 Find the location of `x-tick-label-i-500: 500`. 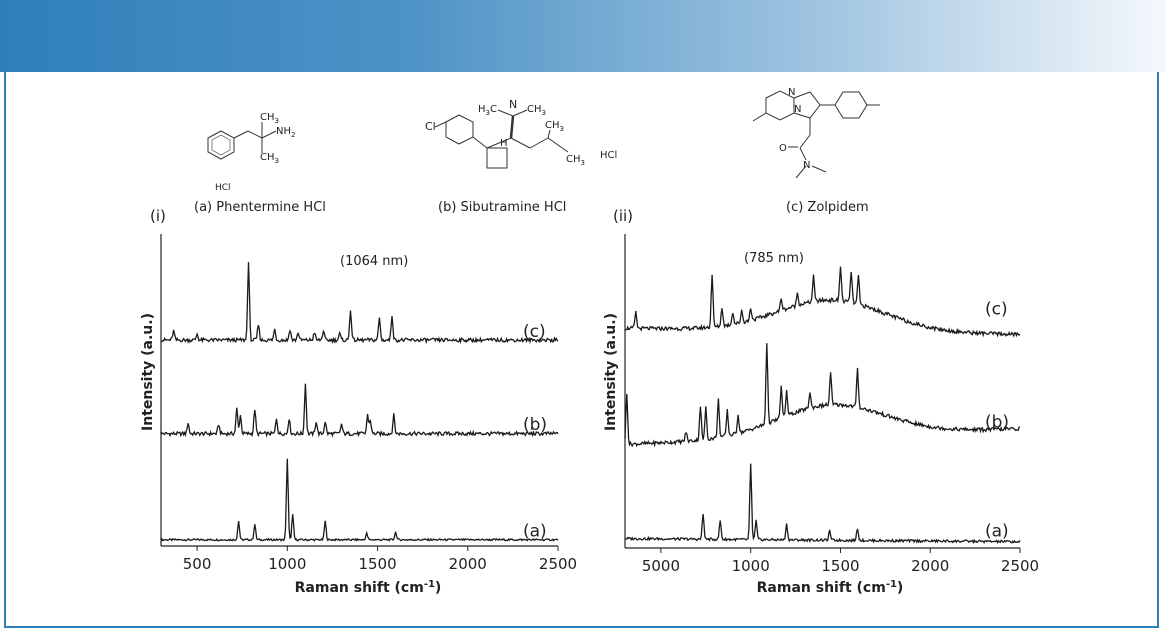

x-tick-label-i-500: 500 is located at coordinates (197, 564).